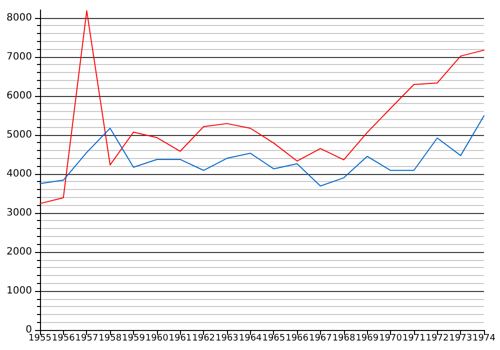  I want to click on x-tick-label: 1966, so click(297, 339).